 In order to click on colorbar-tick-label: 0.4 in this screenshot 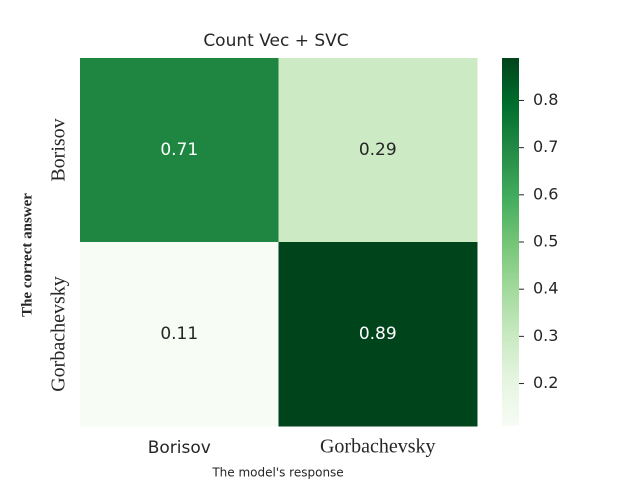, I will do `click(545, 288)`.